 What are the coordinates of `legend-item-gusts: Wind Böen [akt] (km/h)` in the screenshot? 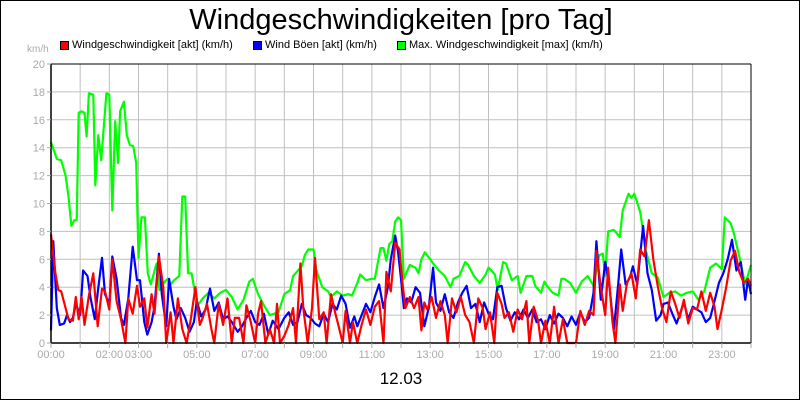 It's located at (315, 45).